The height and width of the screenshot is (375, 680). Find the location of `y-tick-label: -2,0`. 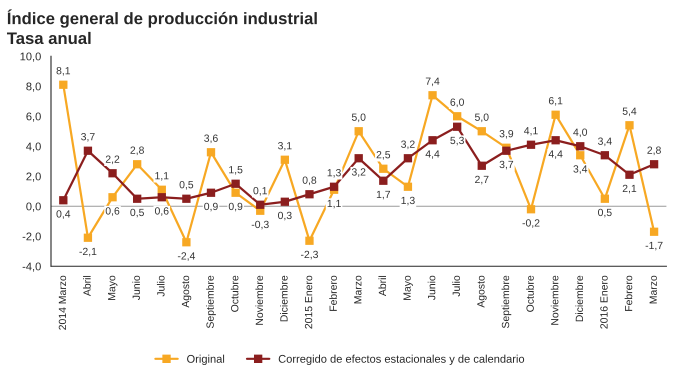

y-tick-label: -2,0 is located at coordinates (31, 237).